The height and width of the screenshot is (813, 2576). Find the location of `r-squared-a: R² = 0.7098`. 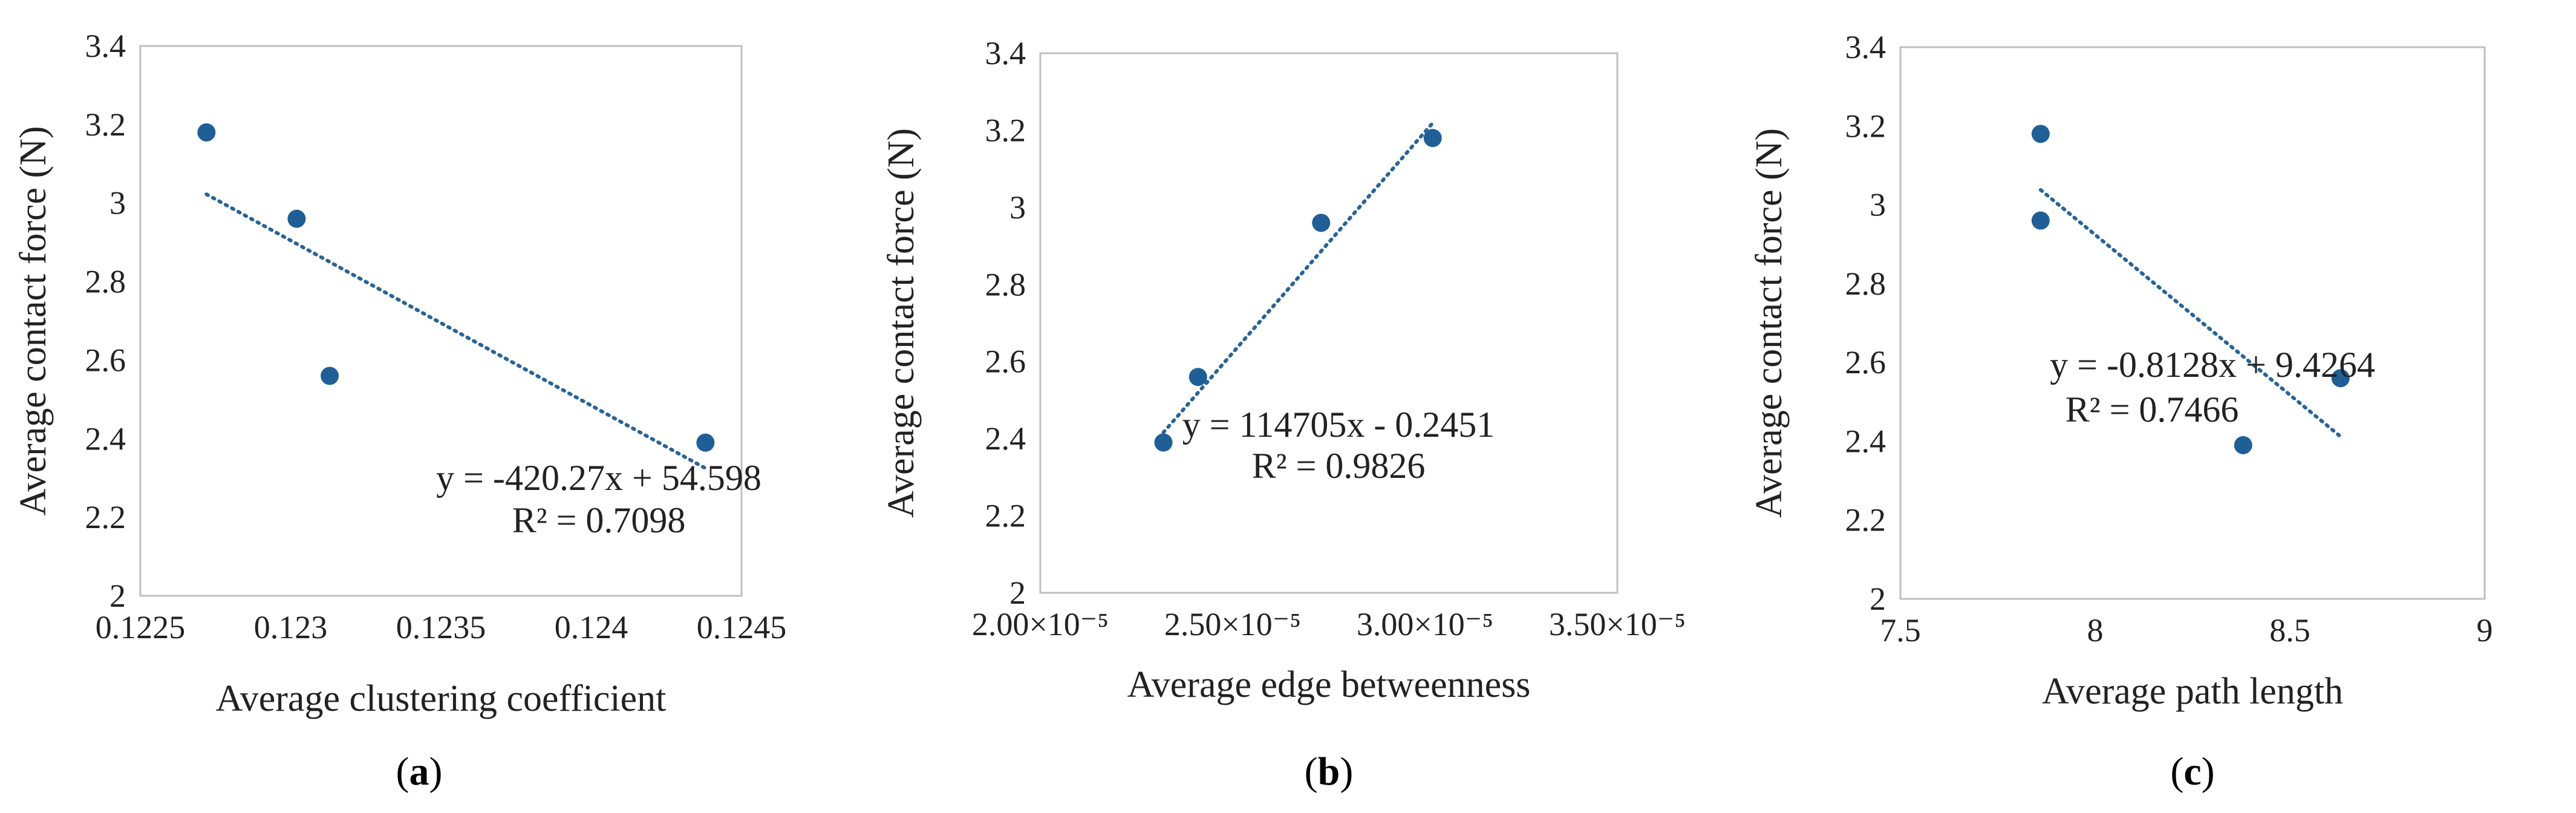

r-squared-a: R² = 0.7098 is located at coordinates (599, 520).